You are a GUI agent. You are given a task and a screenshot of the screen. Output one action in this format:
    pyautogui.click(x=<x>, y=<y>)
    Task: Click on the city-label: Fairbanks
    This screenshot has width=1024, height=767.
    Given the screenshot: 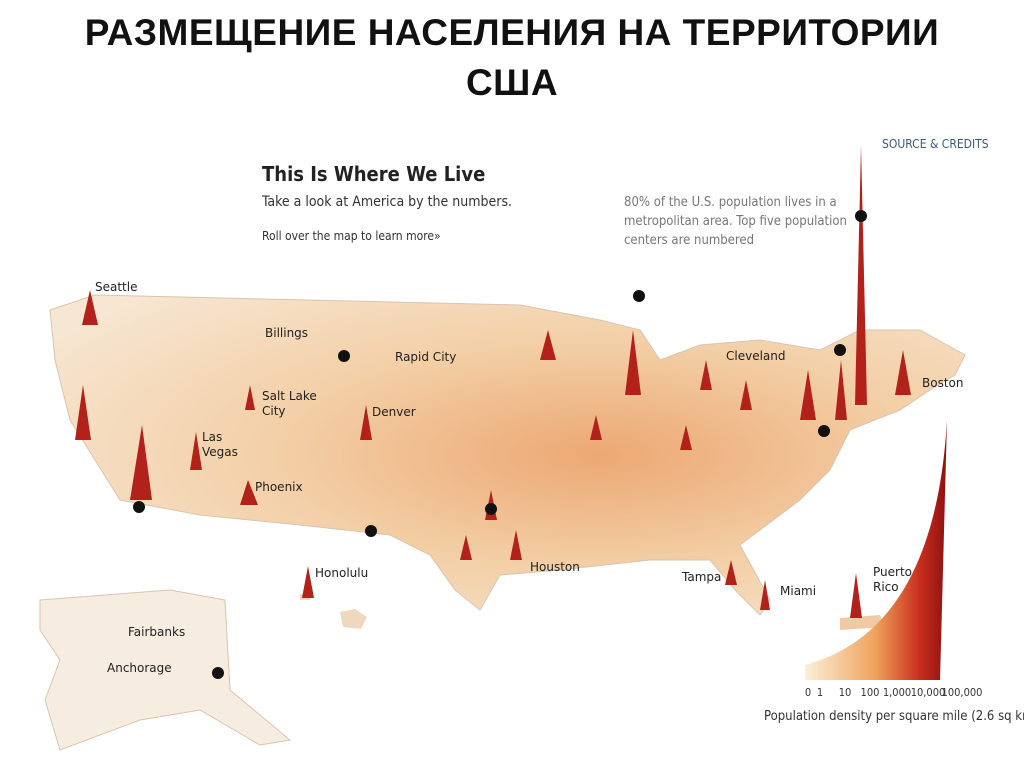 What is the action you would take?
    pyautogui.click(x=157, y=632)
    